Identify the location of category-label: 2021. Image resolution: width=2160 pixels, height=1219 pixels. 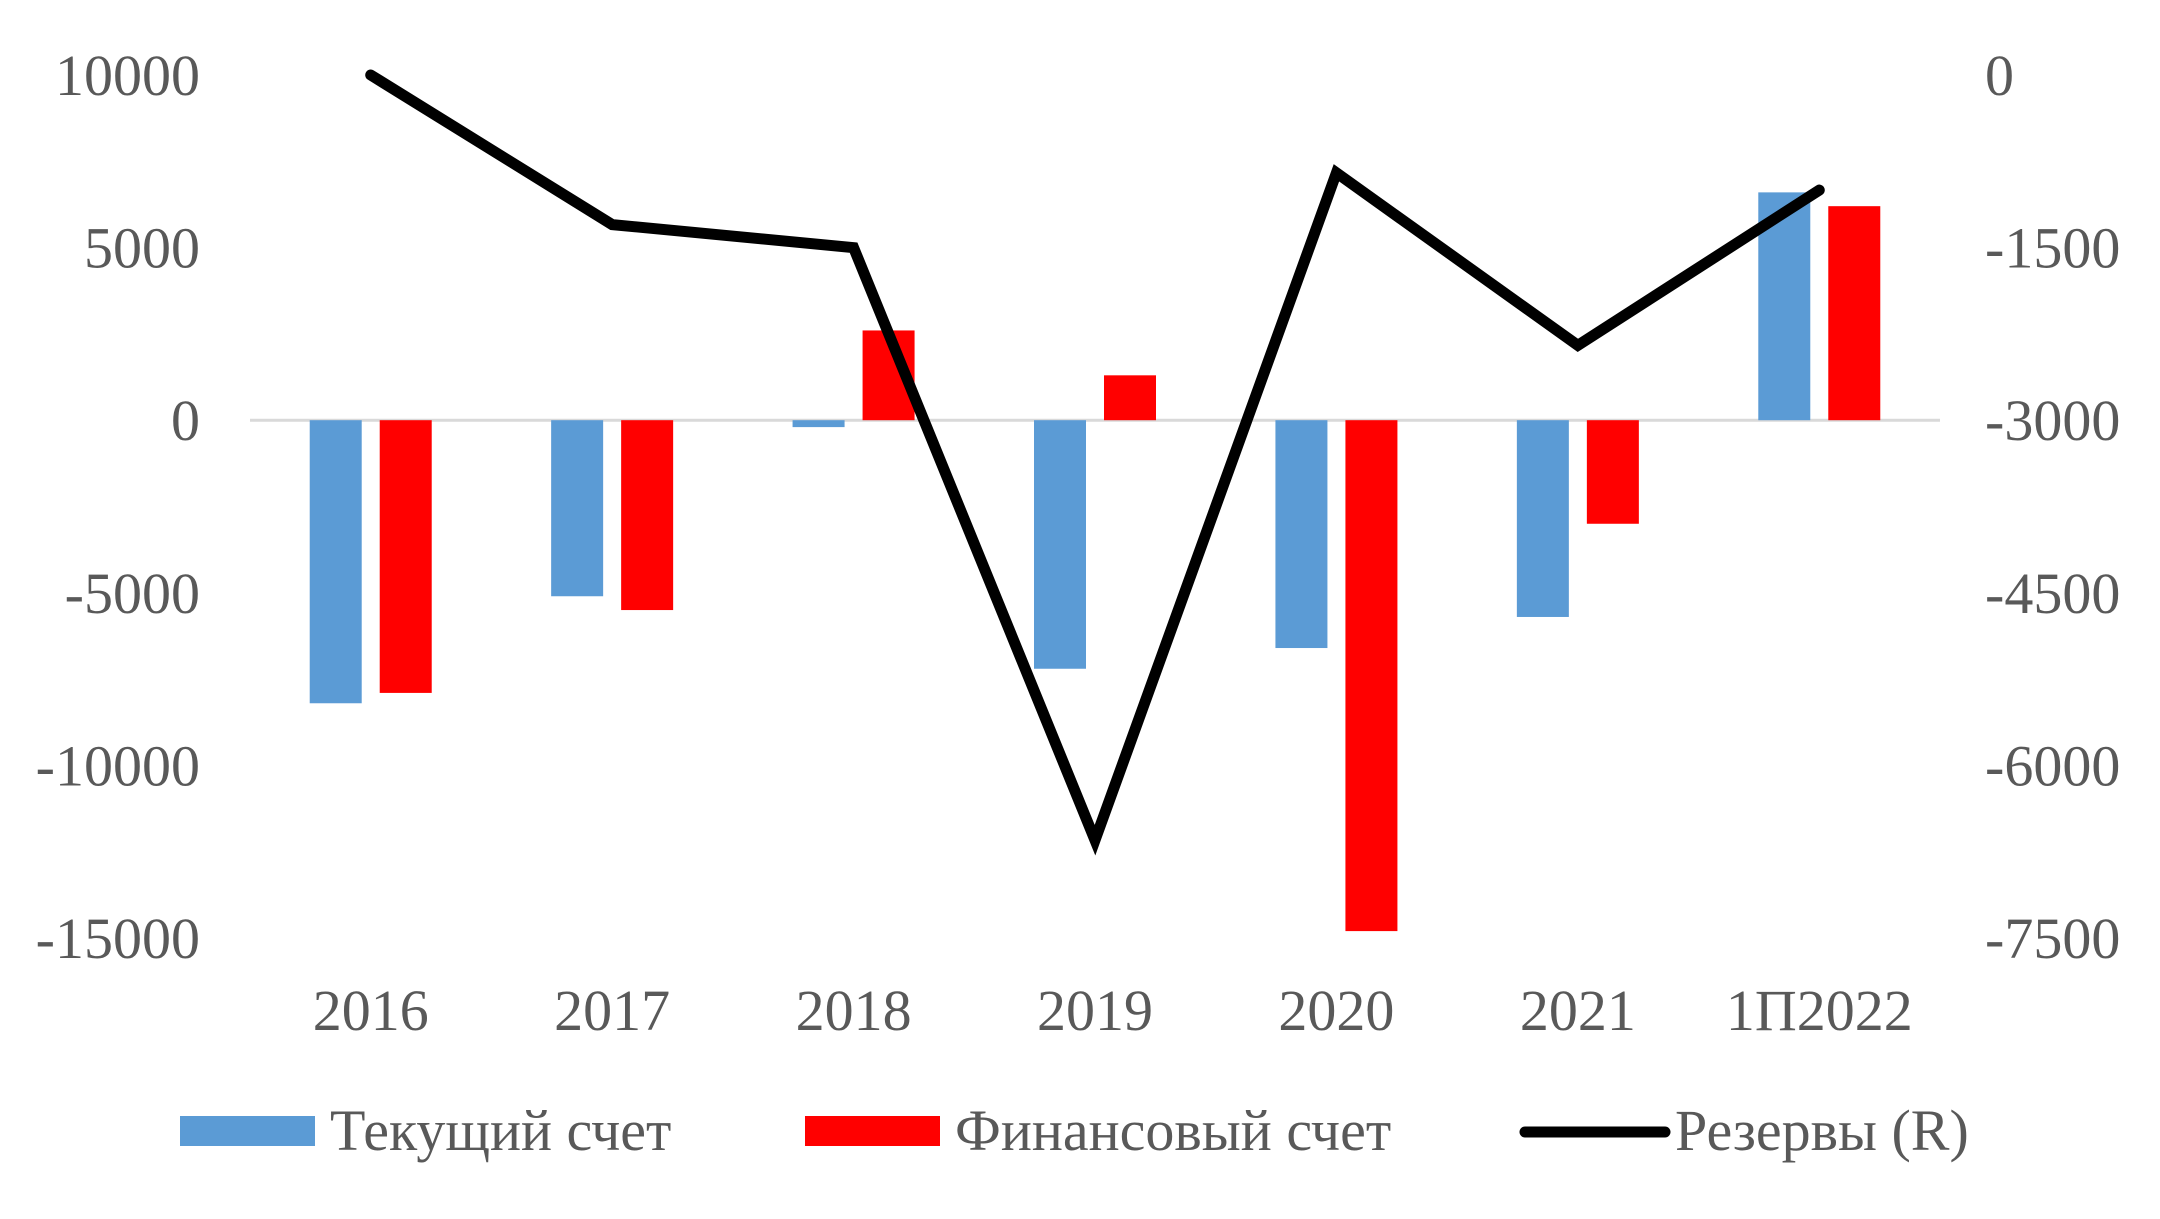
(1578, 1010).